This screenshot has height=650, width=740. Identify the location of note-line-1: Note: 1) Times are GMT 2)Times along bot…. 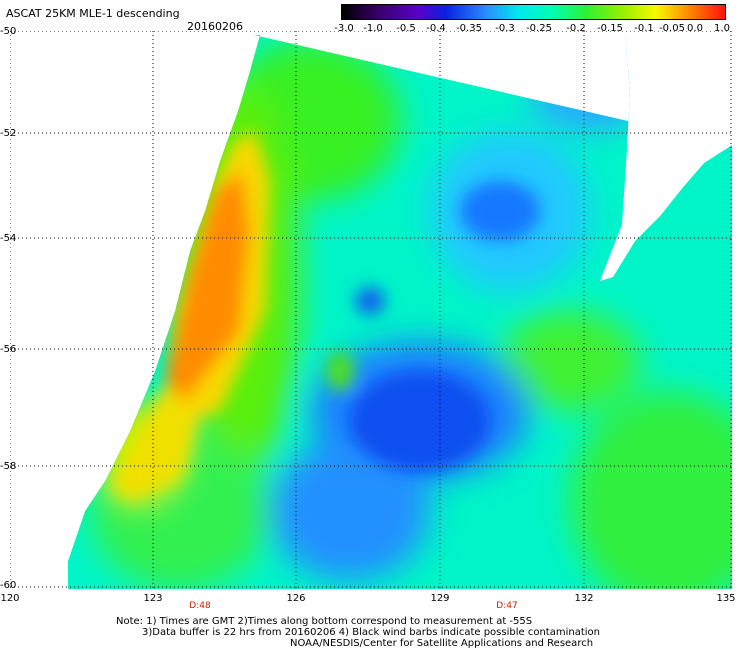
(324, 621).